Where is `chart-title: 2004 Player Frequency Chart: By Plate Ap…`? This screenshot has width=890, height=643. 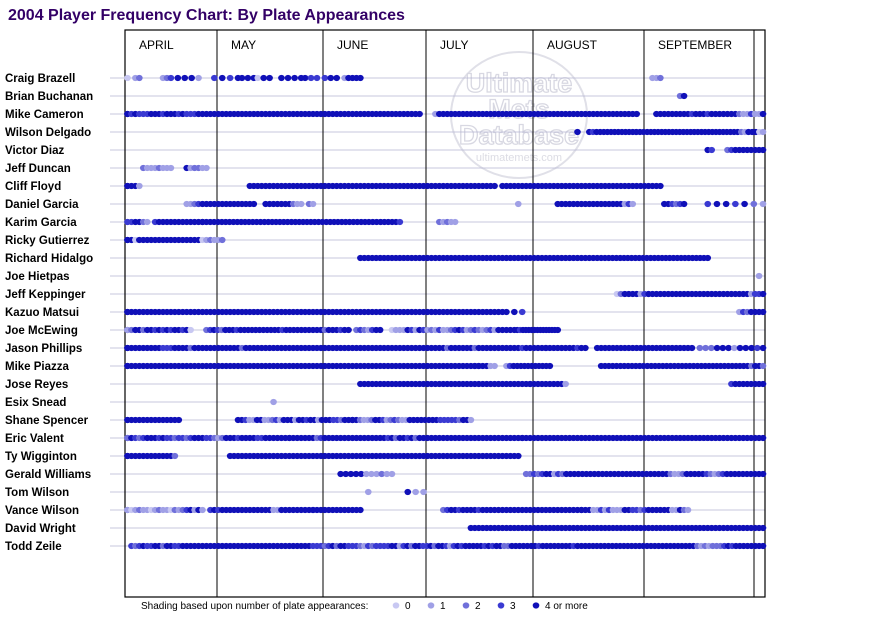
chart-title: 2004 Player Frequency Chart: By Plate Ap… is located at coordinates (206, 15).